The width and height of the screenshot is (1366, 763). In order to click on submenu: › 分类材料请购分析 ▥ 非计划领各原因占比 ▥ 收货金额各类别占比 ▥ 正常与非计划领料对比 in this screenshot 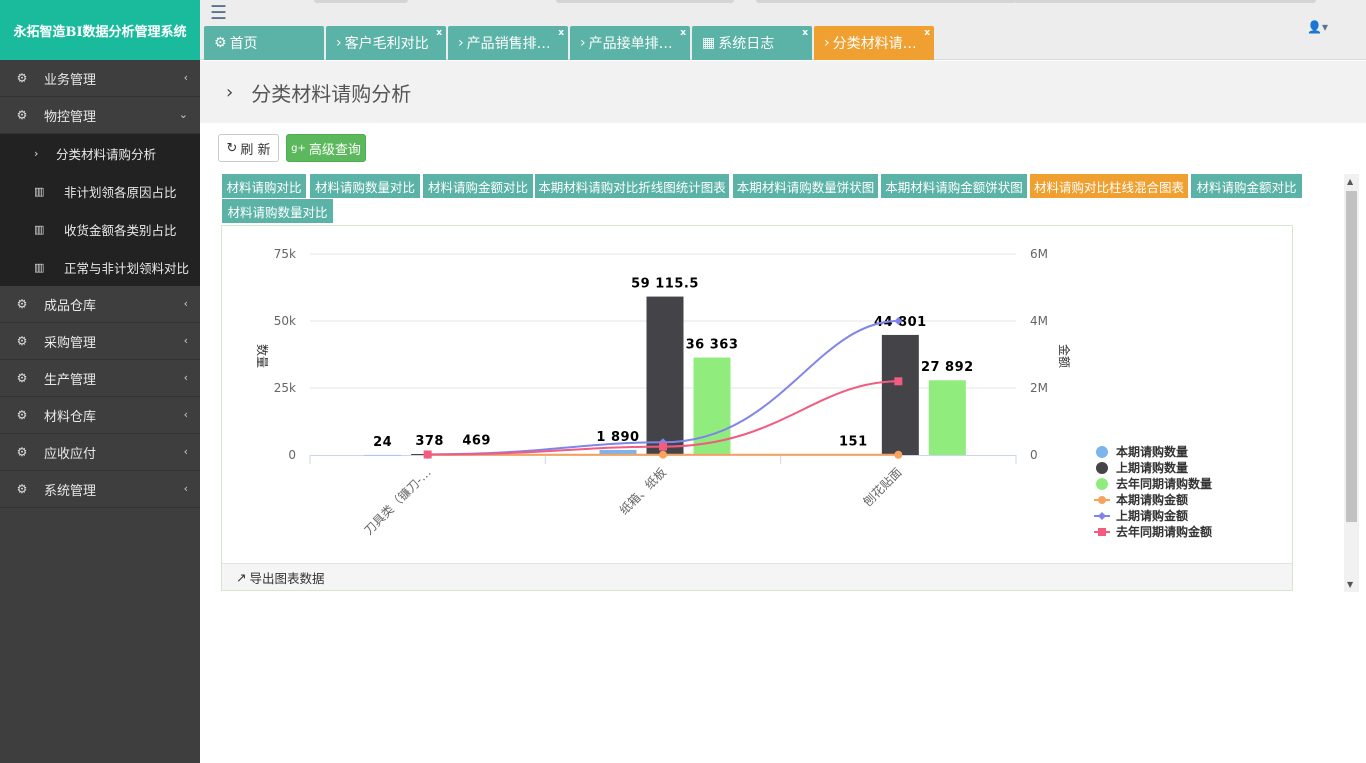, I will do `click(100, 210)`.